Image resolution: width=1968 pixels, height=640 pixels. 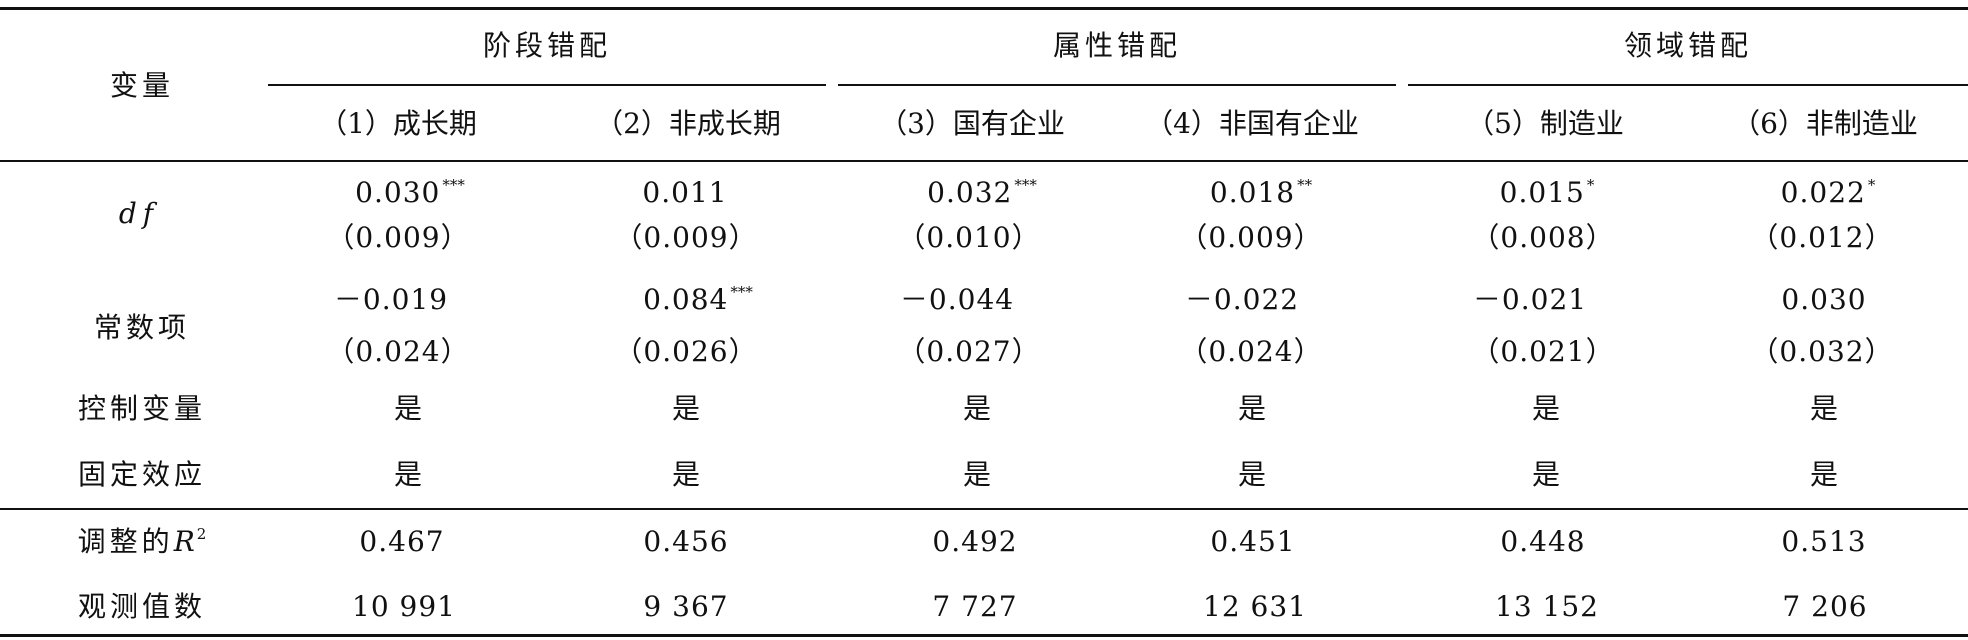 What do you see at coordinates (984, 509) in the screenshot?
I see `stats-rule` at bounding box center [984, 509].